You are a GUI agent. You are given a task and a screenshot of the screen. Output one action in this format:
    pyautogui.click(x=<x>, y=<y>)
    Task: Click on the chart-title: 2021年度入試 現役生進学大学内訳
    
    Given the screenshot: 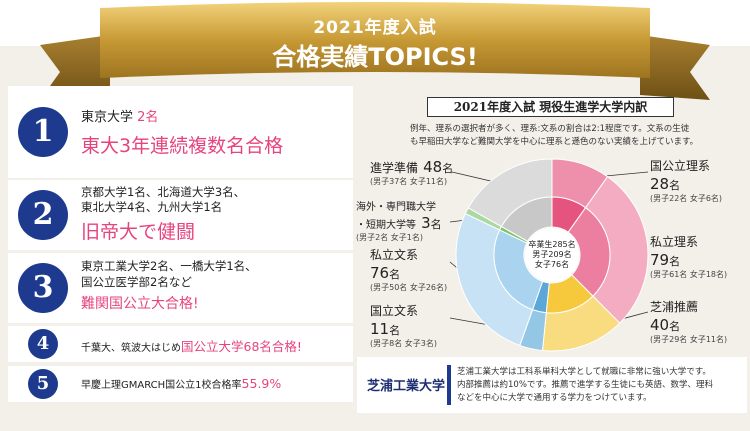 What is the action you would take?
    pyautogui.click(x=550, y=107)
    